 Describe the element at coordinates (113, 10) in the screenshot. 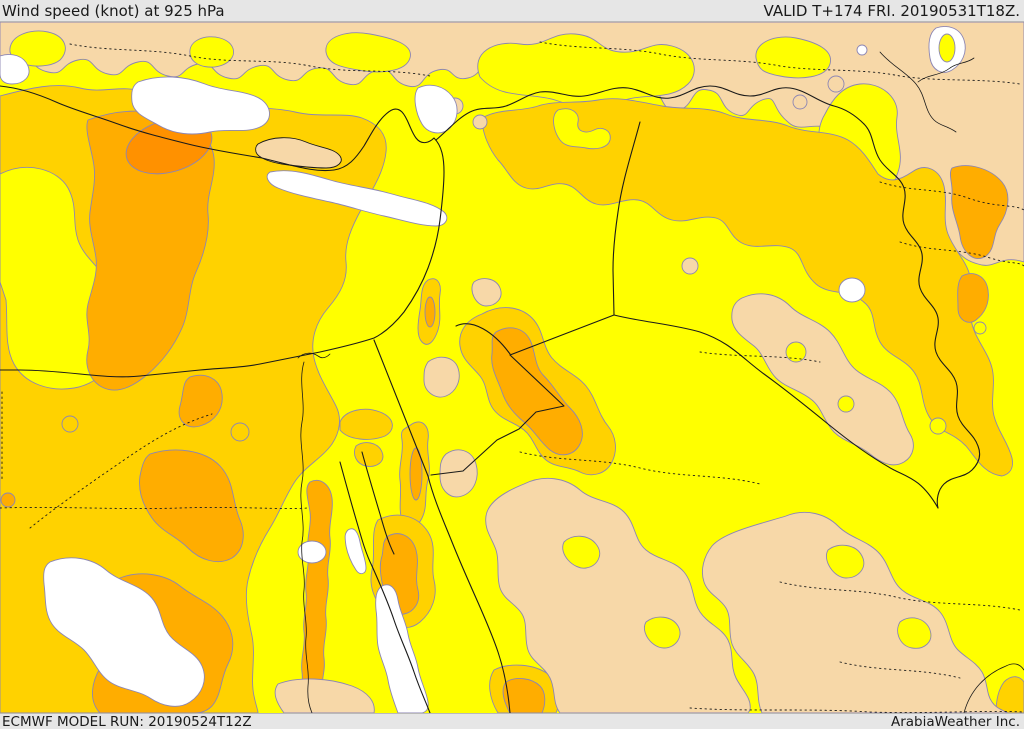

I see `page-title: Wind speed (knot) at 925 hPa` at that location.